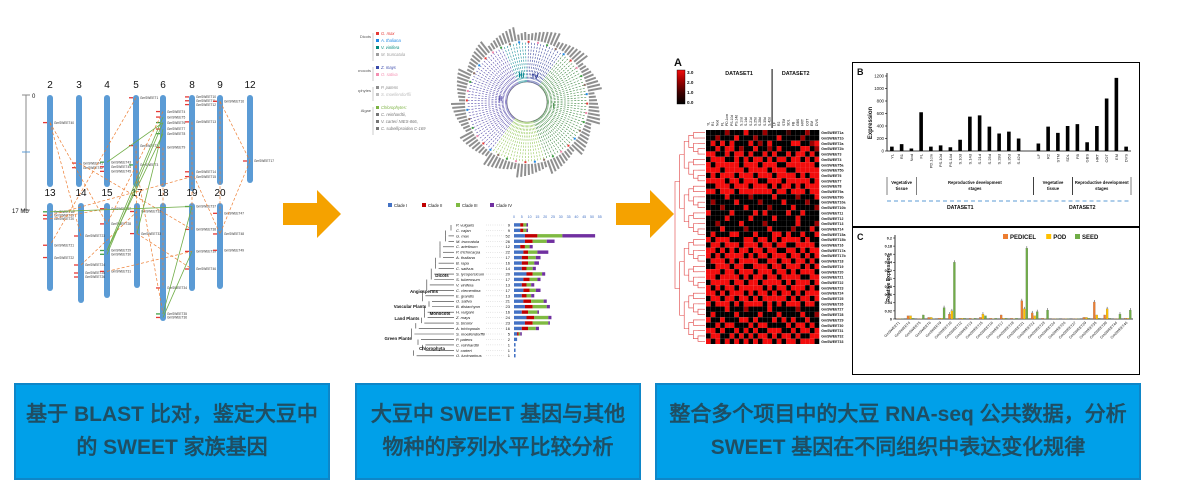  I want to click on synteny-link-green, so click(150, 181).